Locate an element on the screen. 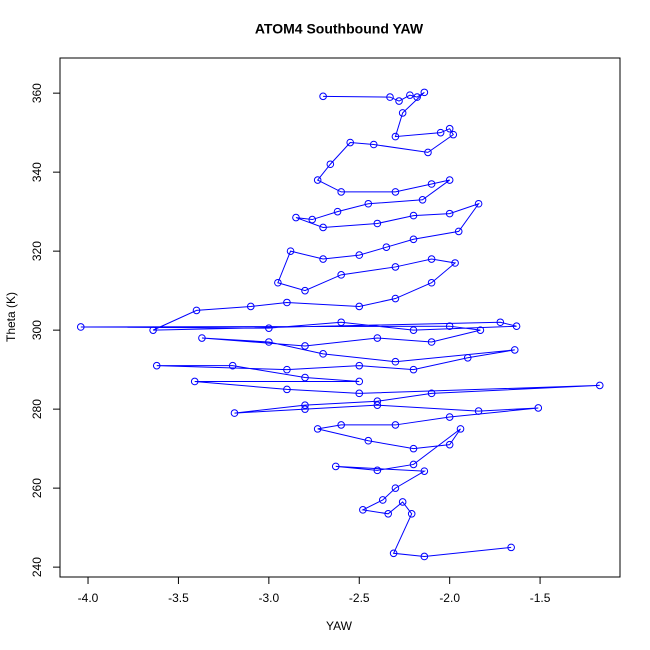 The image size is (650, 650). x-tick-label: -3.5 is located at coordinates (178, 598).